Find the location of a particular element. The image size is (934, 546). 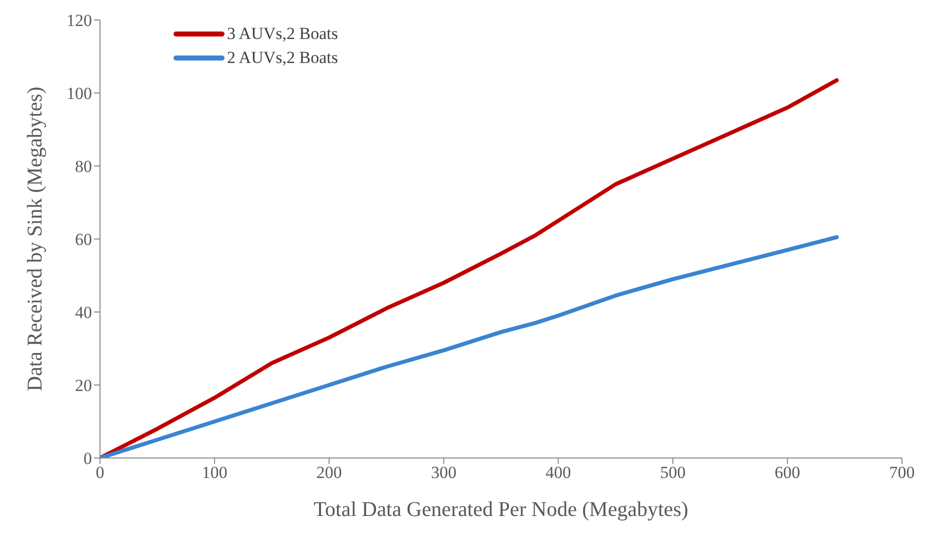

y-tick-label: 40 is located at coordinates (83, 312).